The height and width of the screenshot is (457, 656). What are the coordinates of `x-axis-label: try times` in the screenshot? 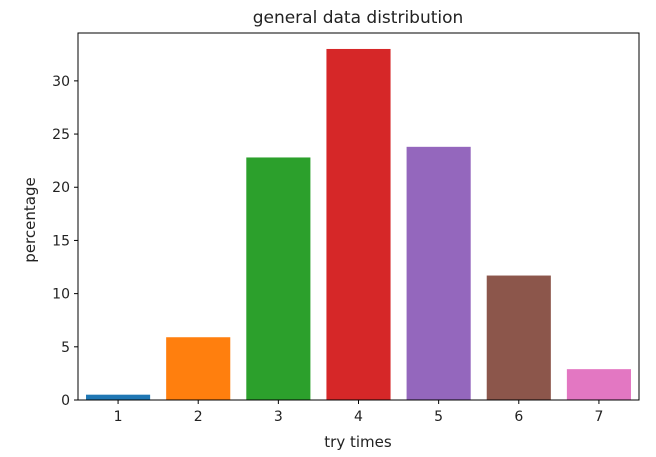 It's located at (358, 442).